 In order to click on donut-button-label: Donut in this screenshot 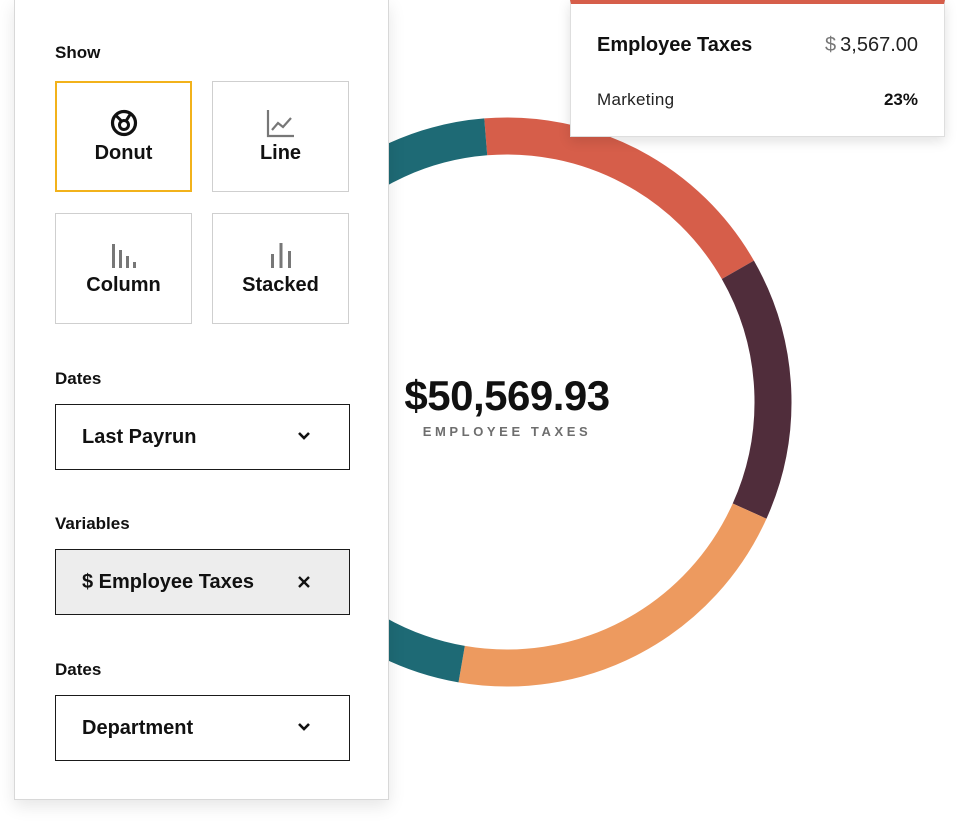, I will do `click(123, 153)`.